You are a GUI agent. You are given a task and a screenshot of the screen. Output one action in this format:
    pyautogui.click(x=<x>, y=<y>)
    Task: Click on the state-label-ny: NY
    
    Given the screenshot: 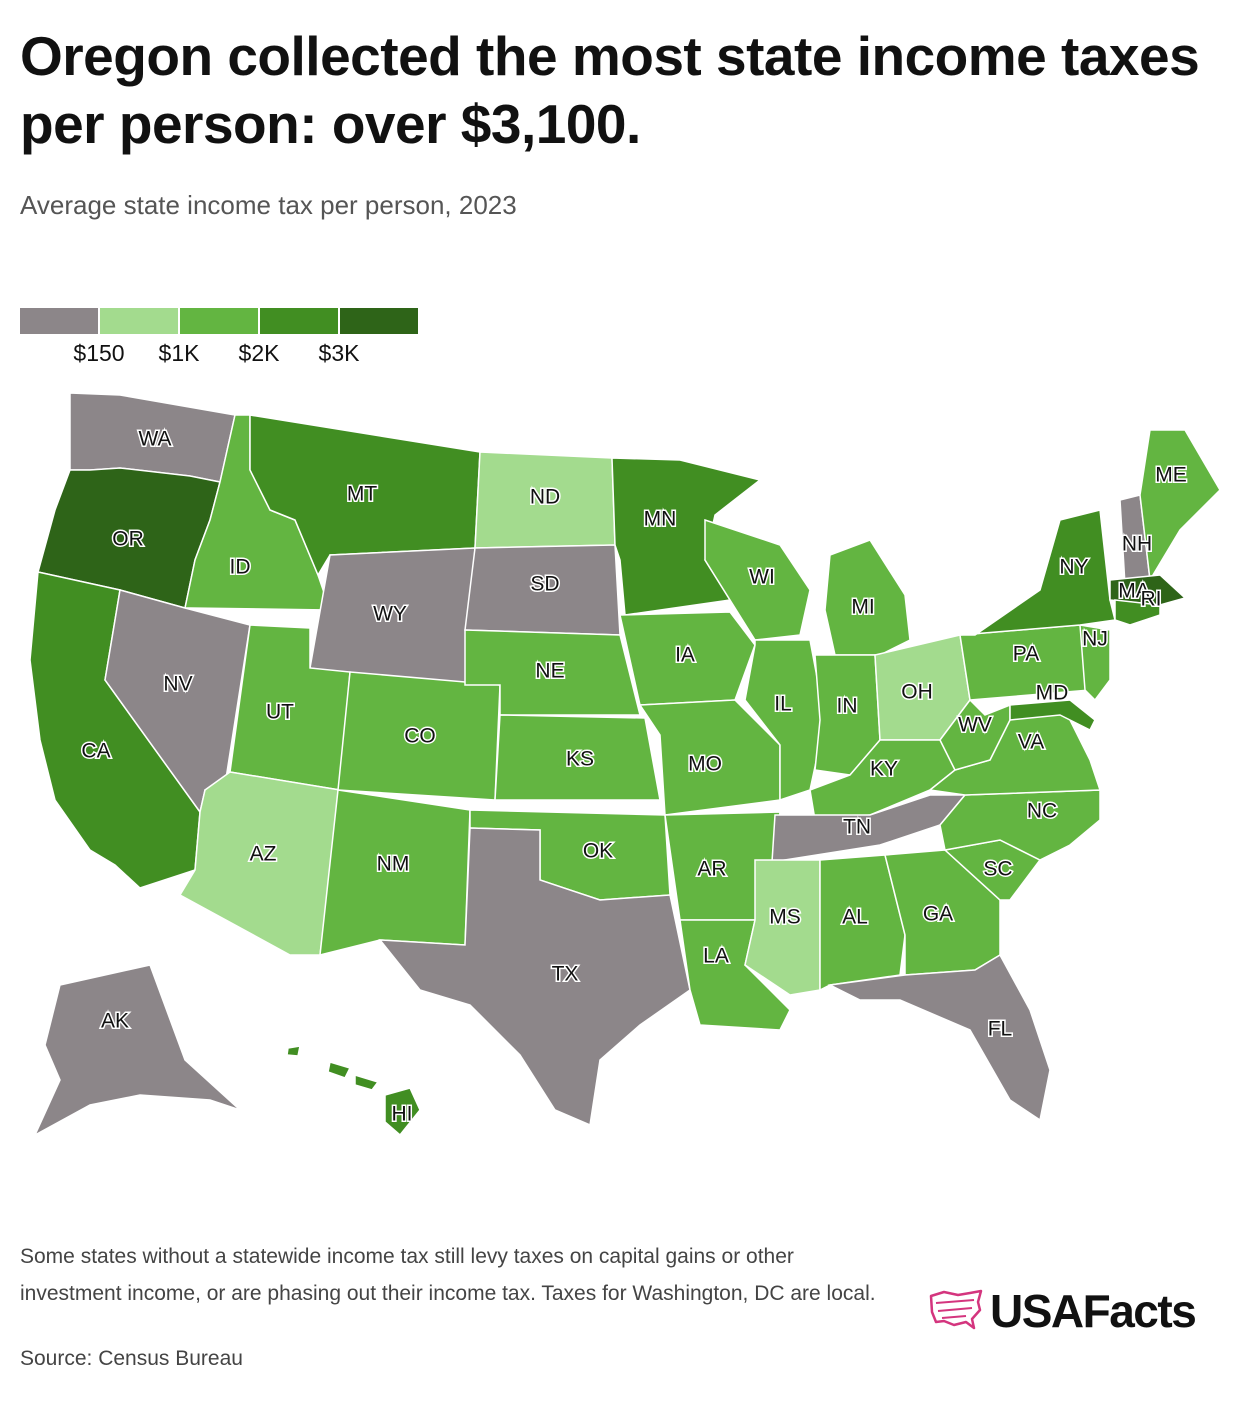 What is the action you would take?
    pyautogui.click(x=1073, y=567)
    